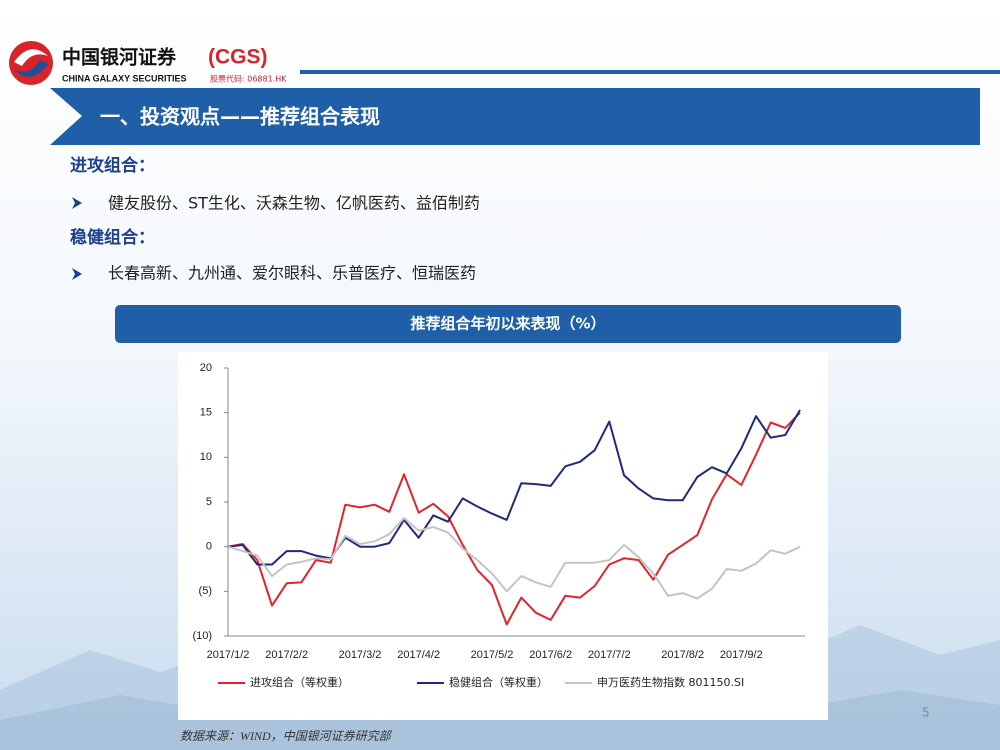 This screenshot has width=1000, height=750. I want to click on legend-label: 申万医药生物指数 801150.SI, so click(670, 682).